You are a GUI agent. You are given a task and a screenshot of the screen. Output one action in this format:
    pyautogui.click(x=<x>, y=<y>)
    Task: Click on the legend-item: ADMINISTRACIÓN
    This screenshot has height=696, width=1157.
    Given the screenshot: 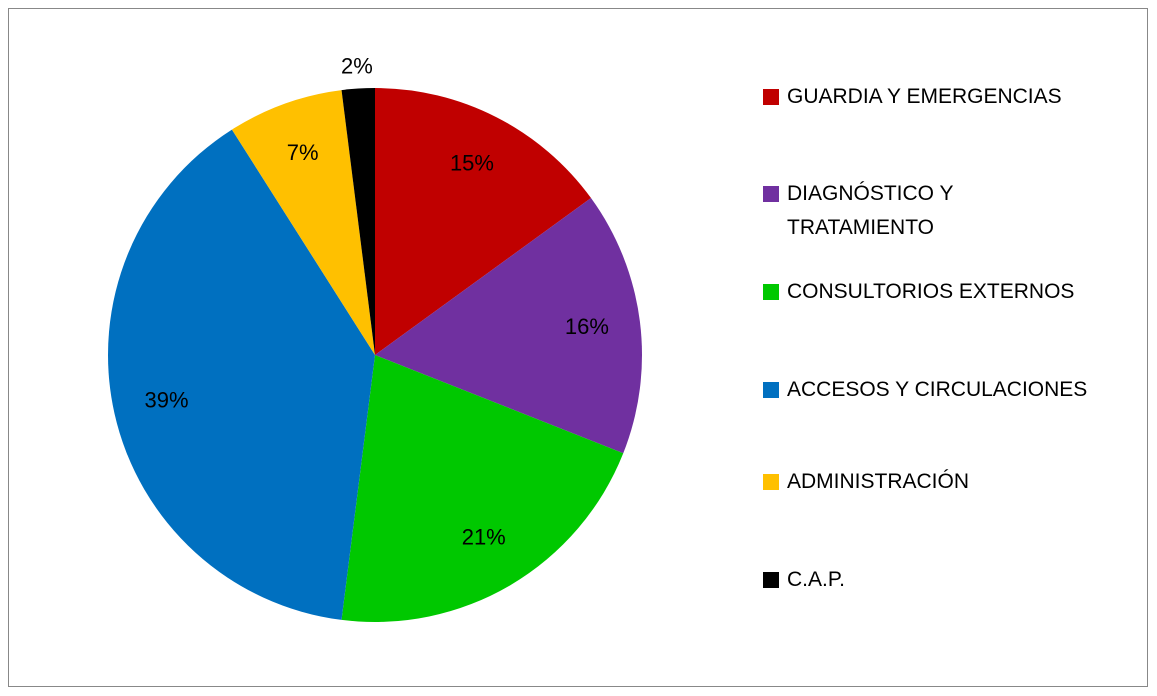 What is the action you would take?
    pyautogui.click(x=928, y=482)
    